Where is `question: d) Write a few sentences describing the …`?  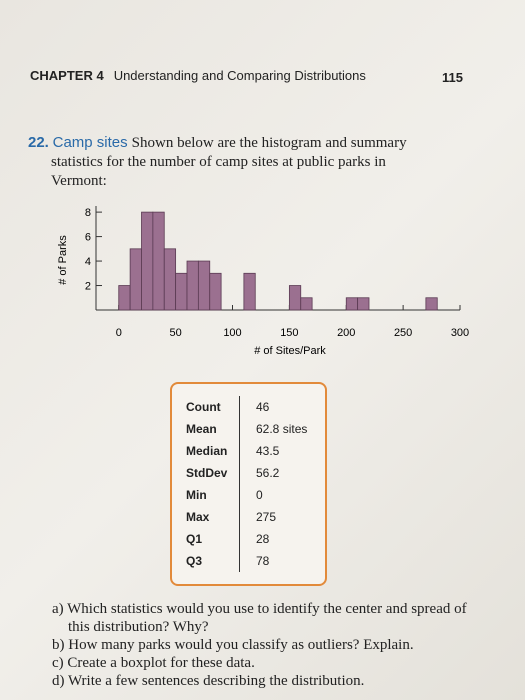
question: d) Write a few sentences describing the … is located at coordinates (208, 681).